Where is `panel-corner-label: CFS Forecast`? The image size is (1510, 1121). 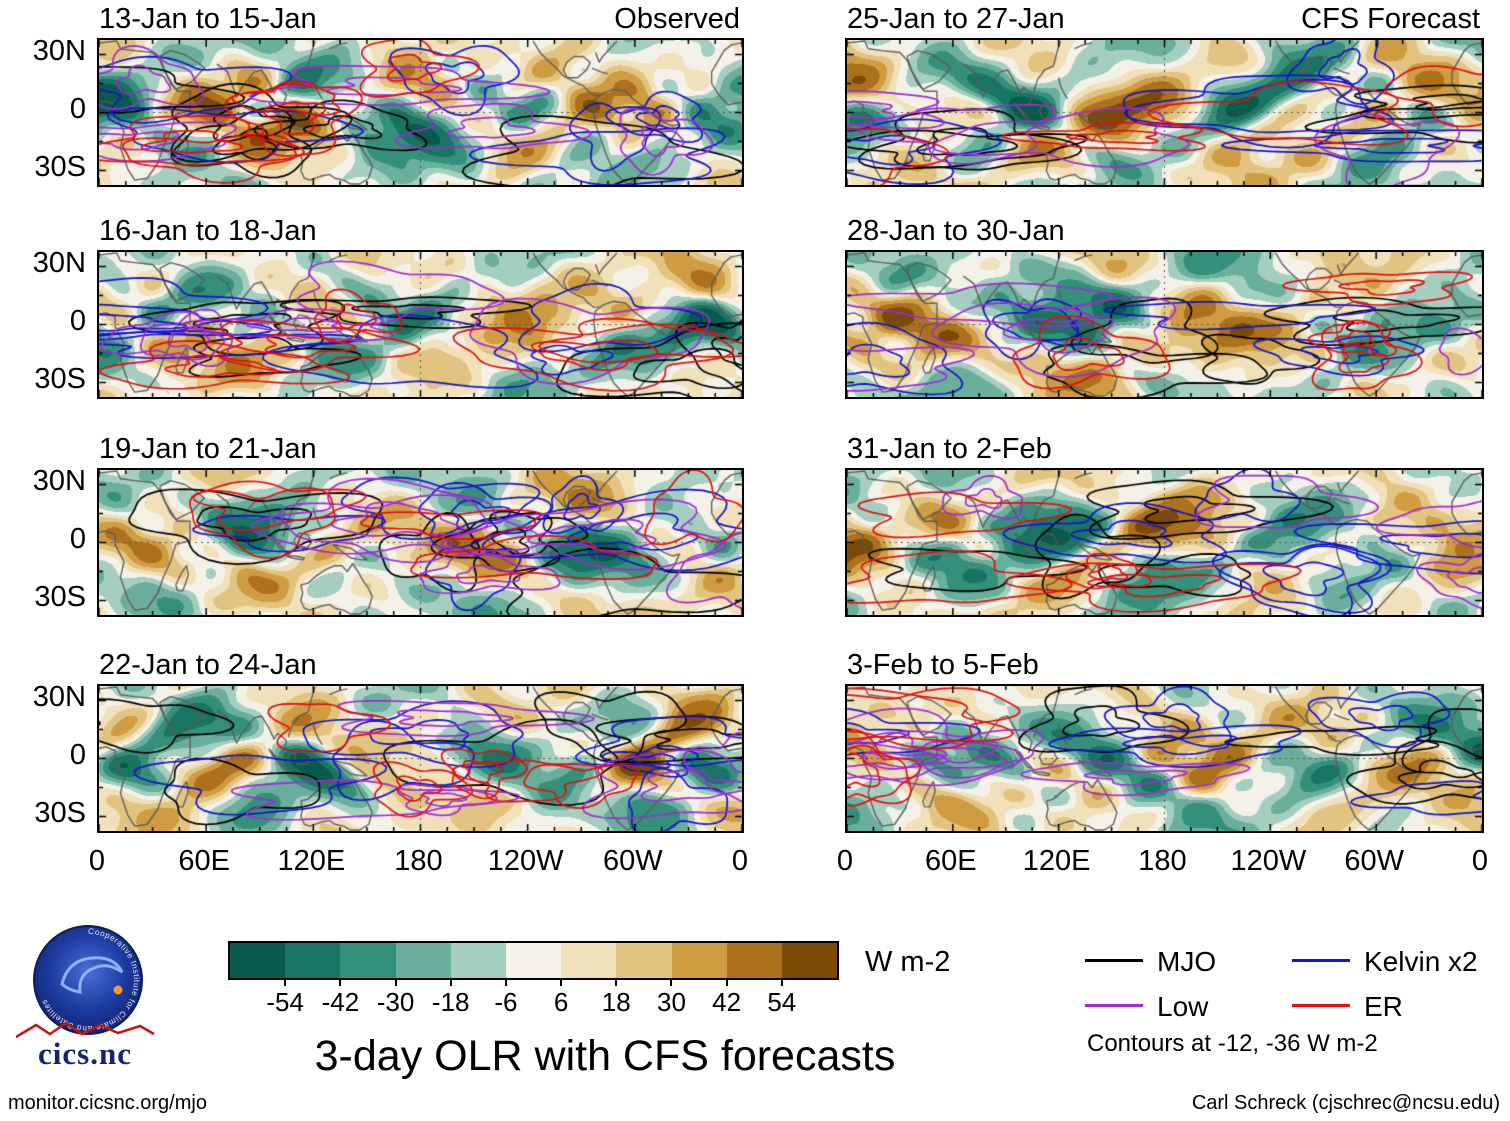
panel-corner-label: CFS Forecast is located at coordinates (1390, 19).